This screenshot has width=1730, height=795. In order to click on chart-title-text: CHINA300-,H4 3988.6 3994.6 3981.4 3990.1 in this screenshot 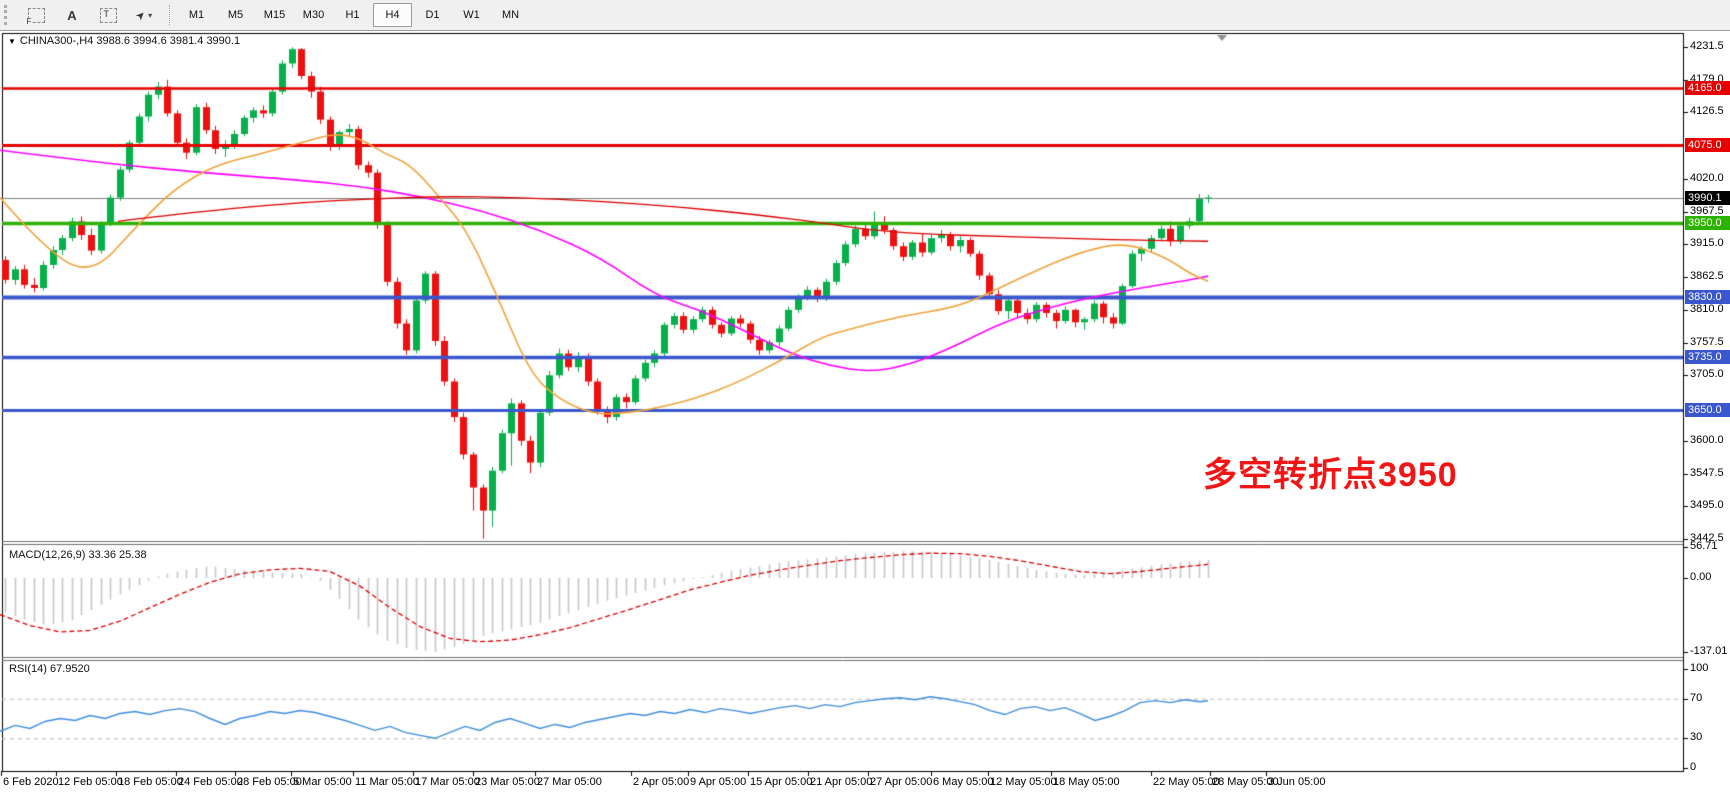, I will do `click(130, 41)`.